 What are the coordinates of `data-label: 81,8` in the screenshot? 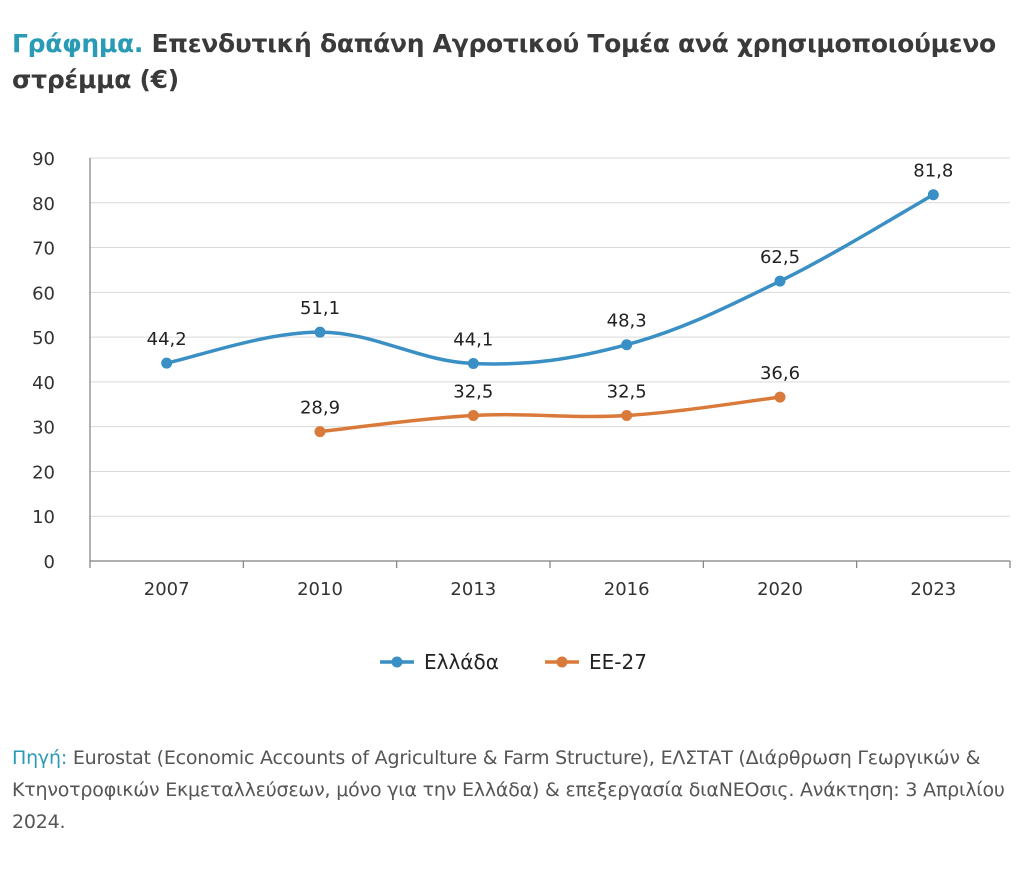 It's located at (933, 171).